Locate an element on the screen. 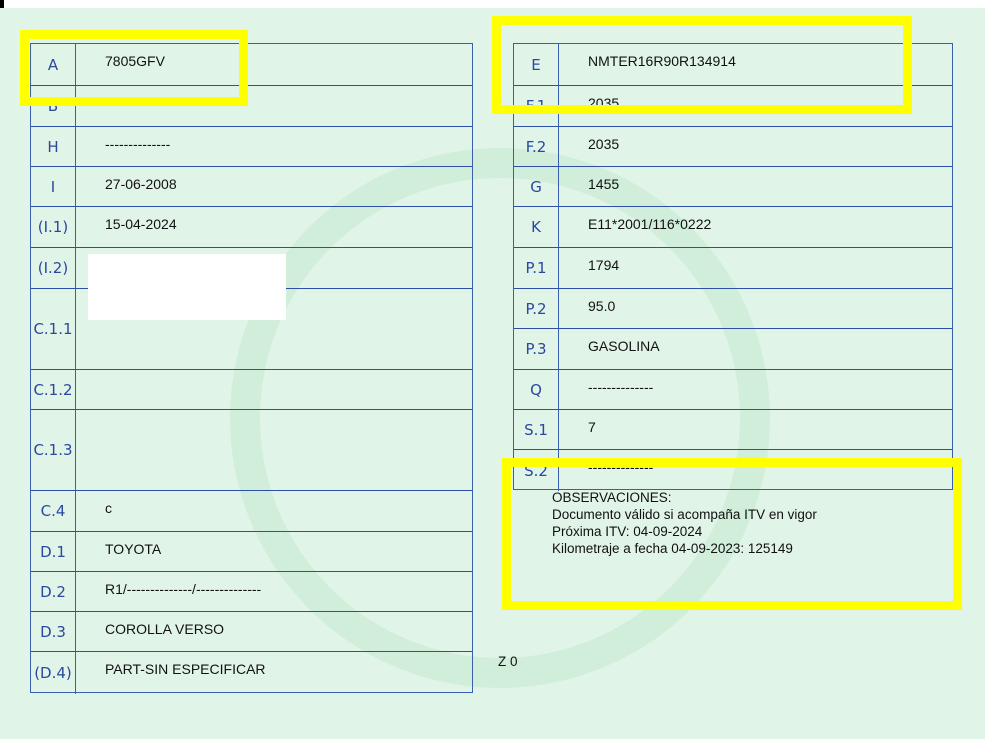  field-code: S.1 is located at coordinates (536, 429).